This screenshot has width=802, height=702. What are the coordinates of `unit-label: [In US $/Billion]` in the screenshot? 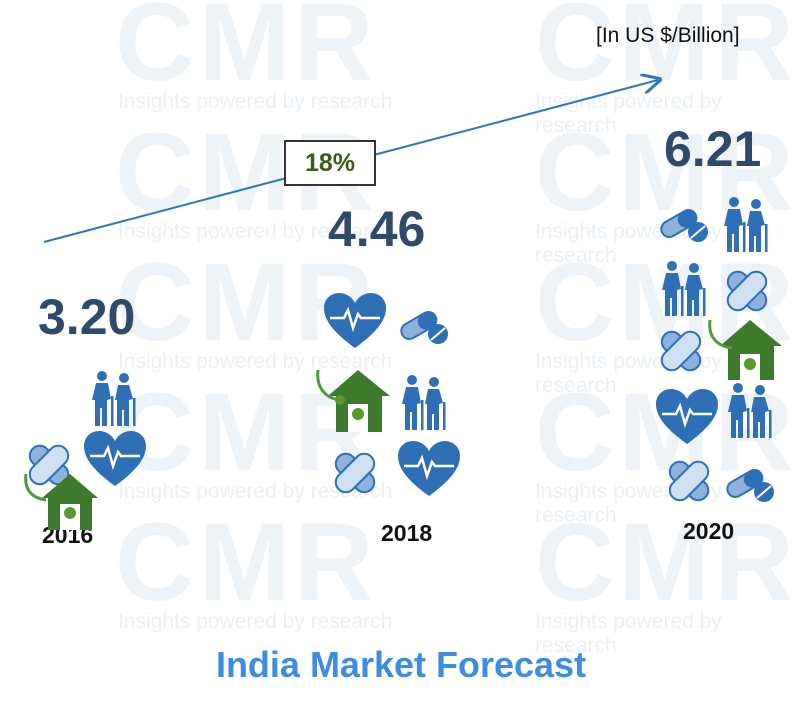 It's located at (668, 35).